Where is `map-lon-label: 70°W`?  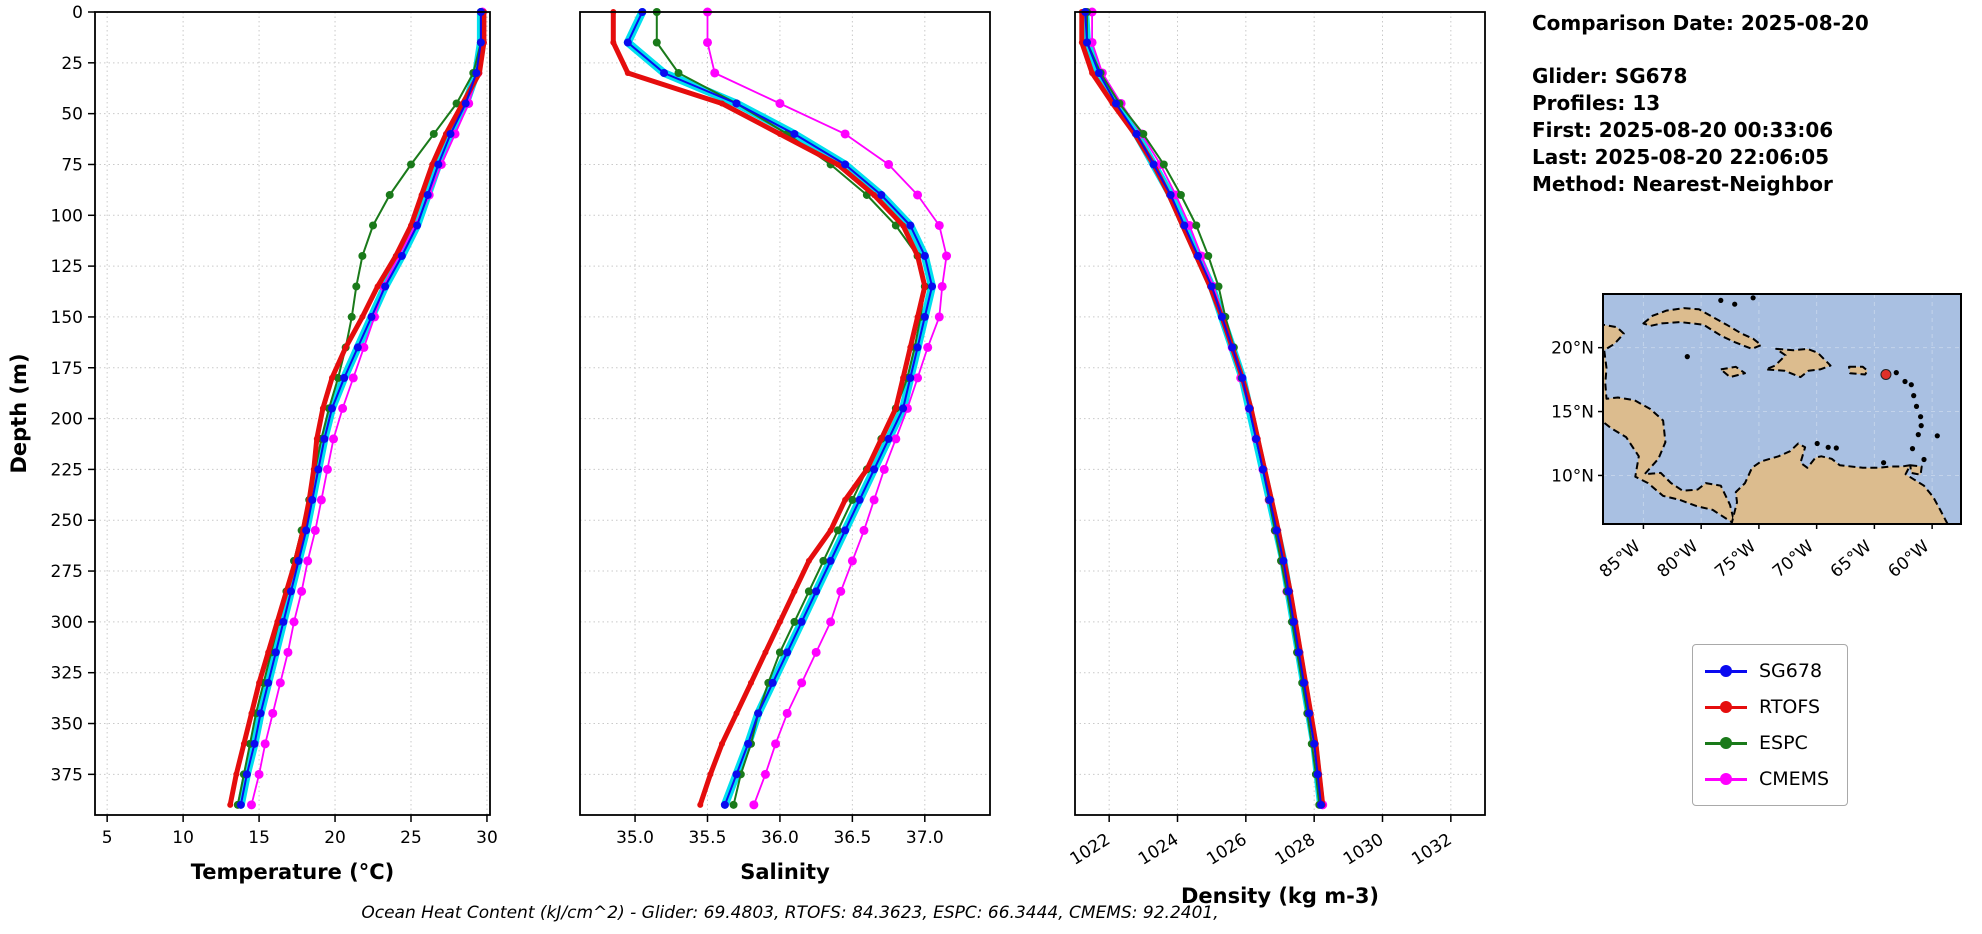
map-lon-label: 70°W is located at coordinates (1793, 559).